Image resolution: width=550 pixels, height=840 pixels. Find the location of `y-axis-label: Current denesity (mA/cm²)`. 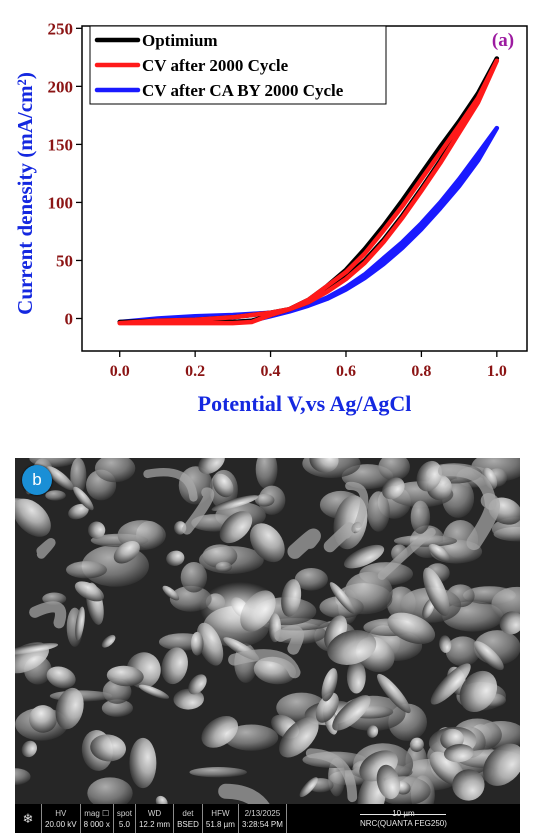

y-axis-label: Current denesity (mA/cm²) is located at coordinates (25, 193).